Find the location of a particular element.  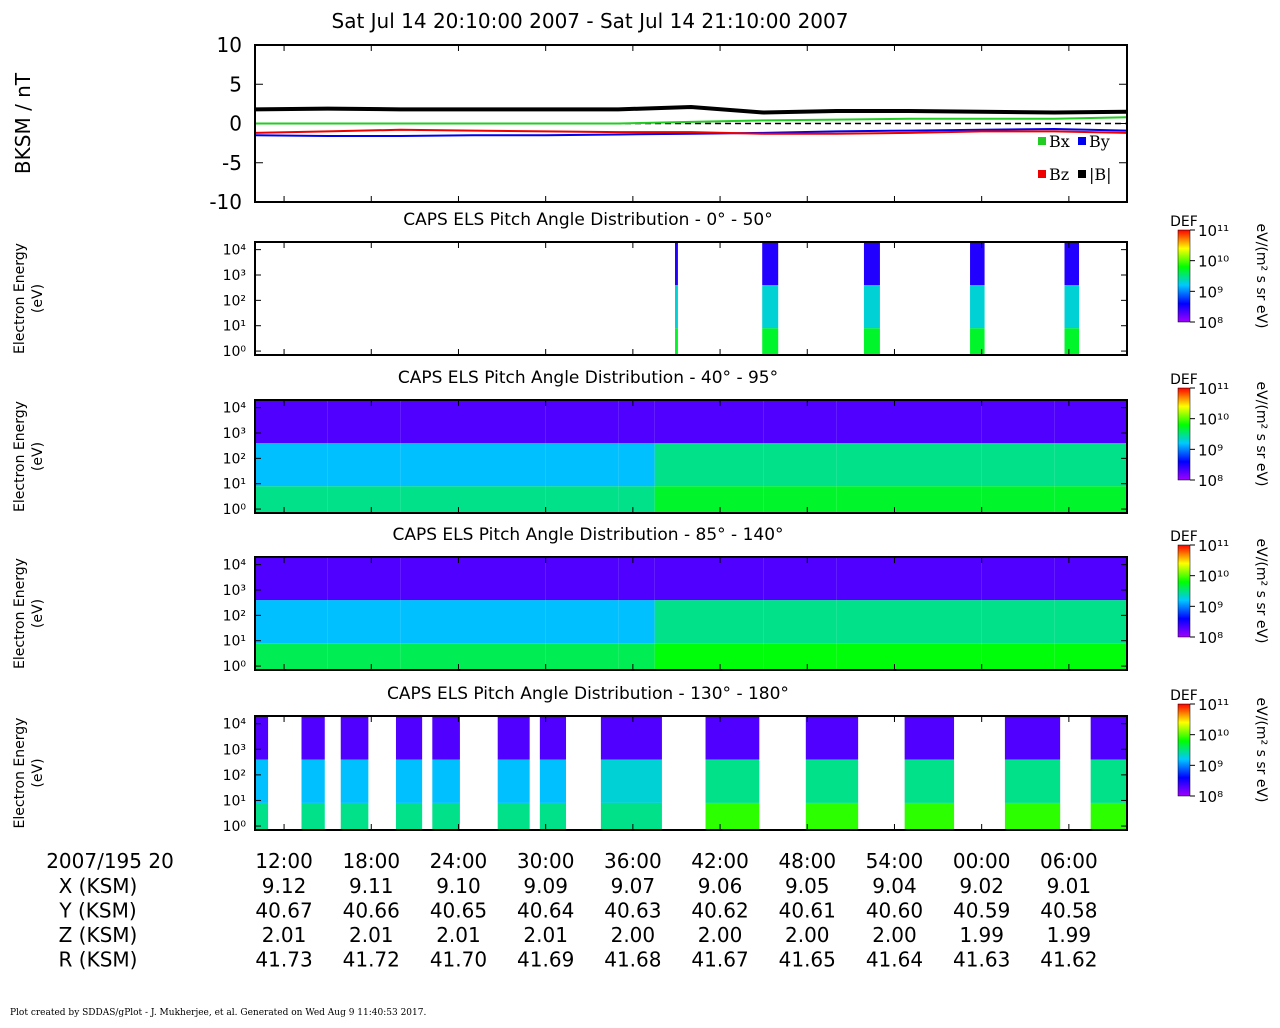

ephemeris-value: 40.65 is located at coordinates (458, 911).